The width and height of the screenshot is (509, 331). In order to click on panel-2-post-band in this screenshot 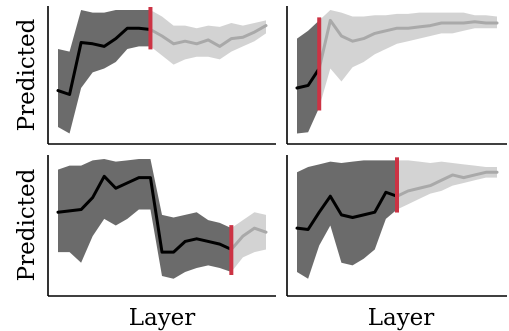, I will do `click(408, 59)`.